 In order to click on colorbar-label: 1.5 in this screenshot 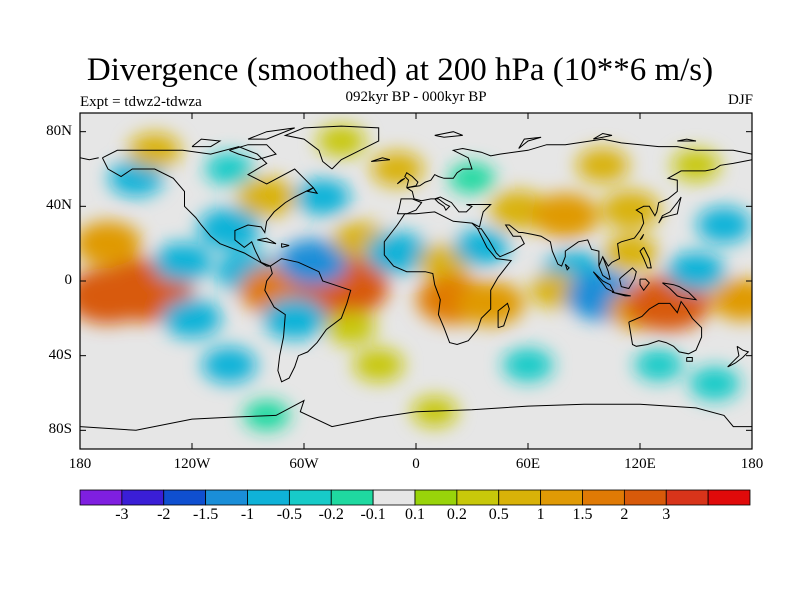, I will do `click(582, 514)`.